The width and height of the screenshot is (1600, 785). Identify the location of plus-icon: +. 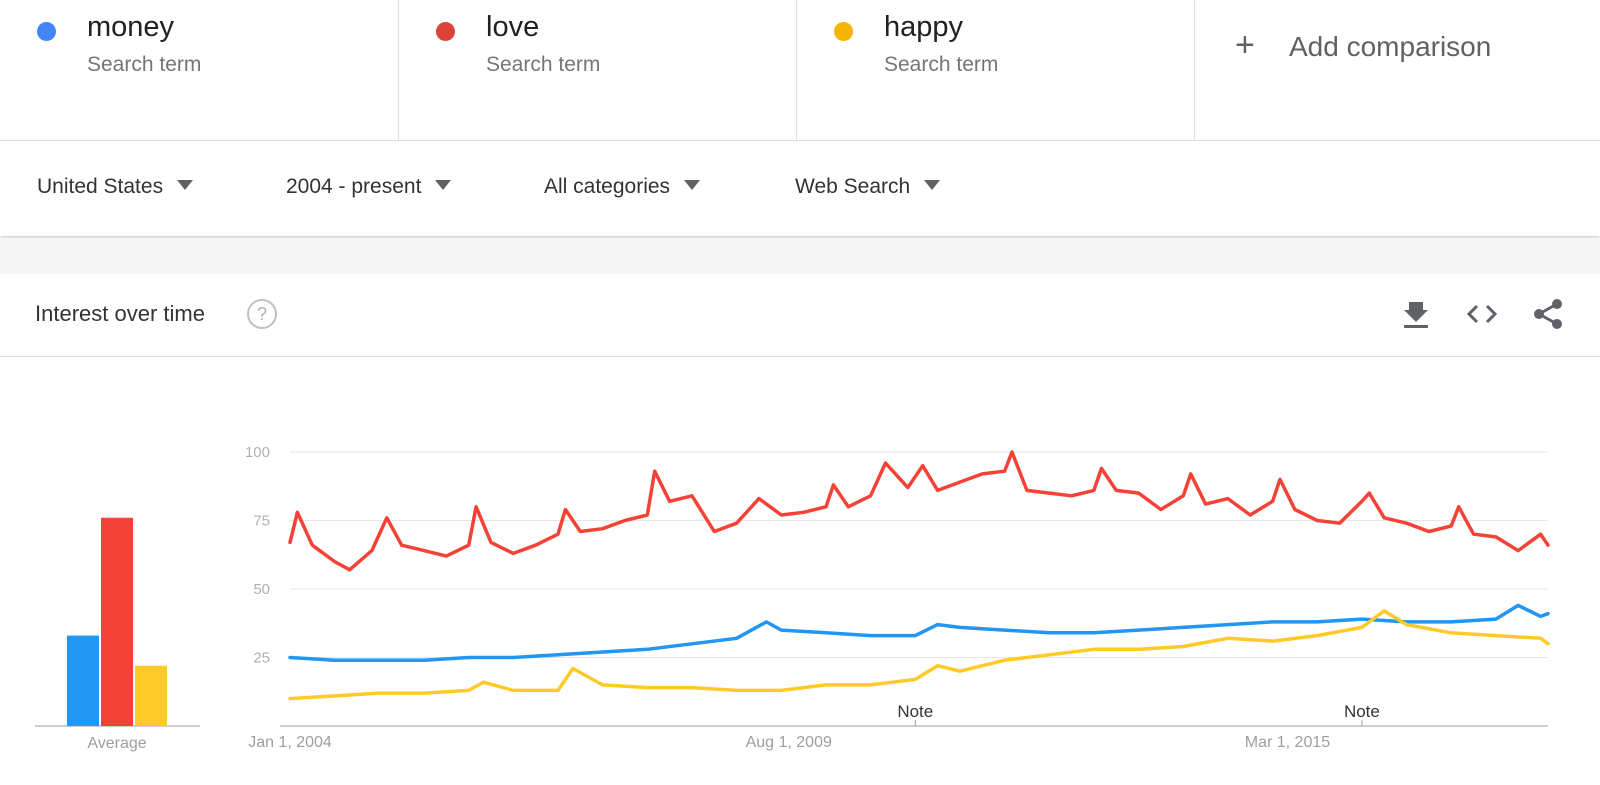
(1245, 45).